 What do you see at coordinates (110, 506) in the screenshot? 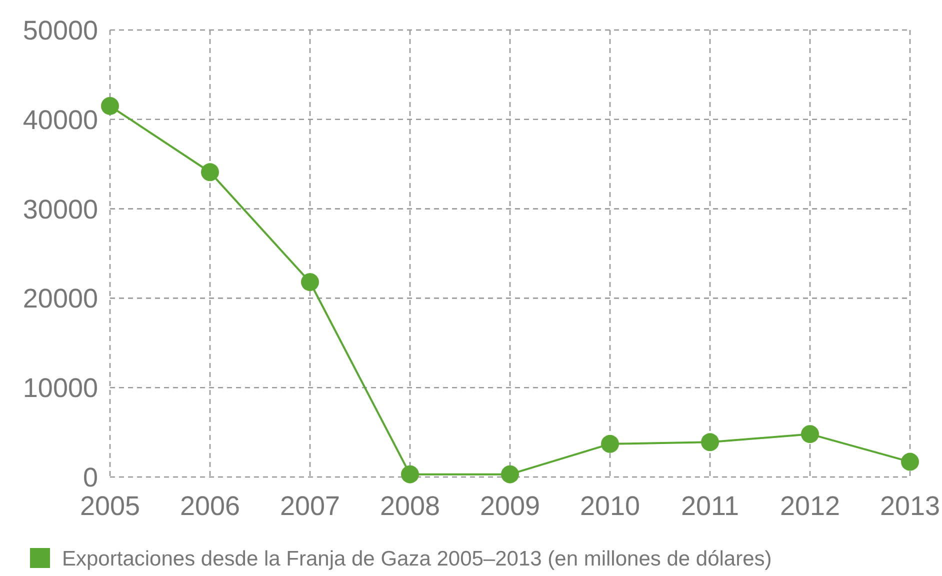
I see `x-tick-label: 2005` at bounding box center [110, 506].